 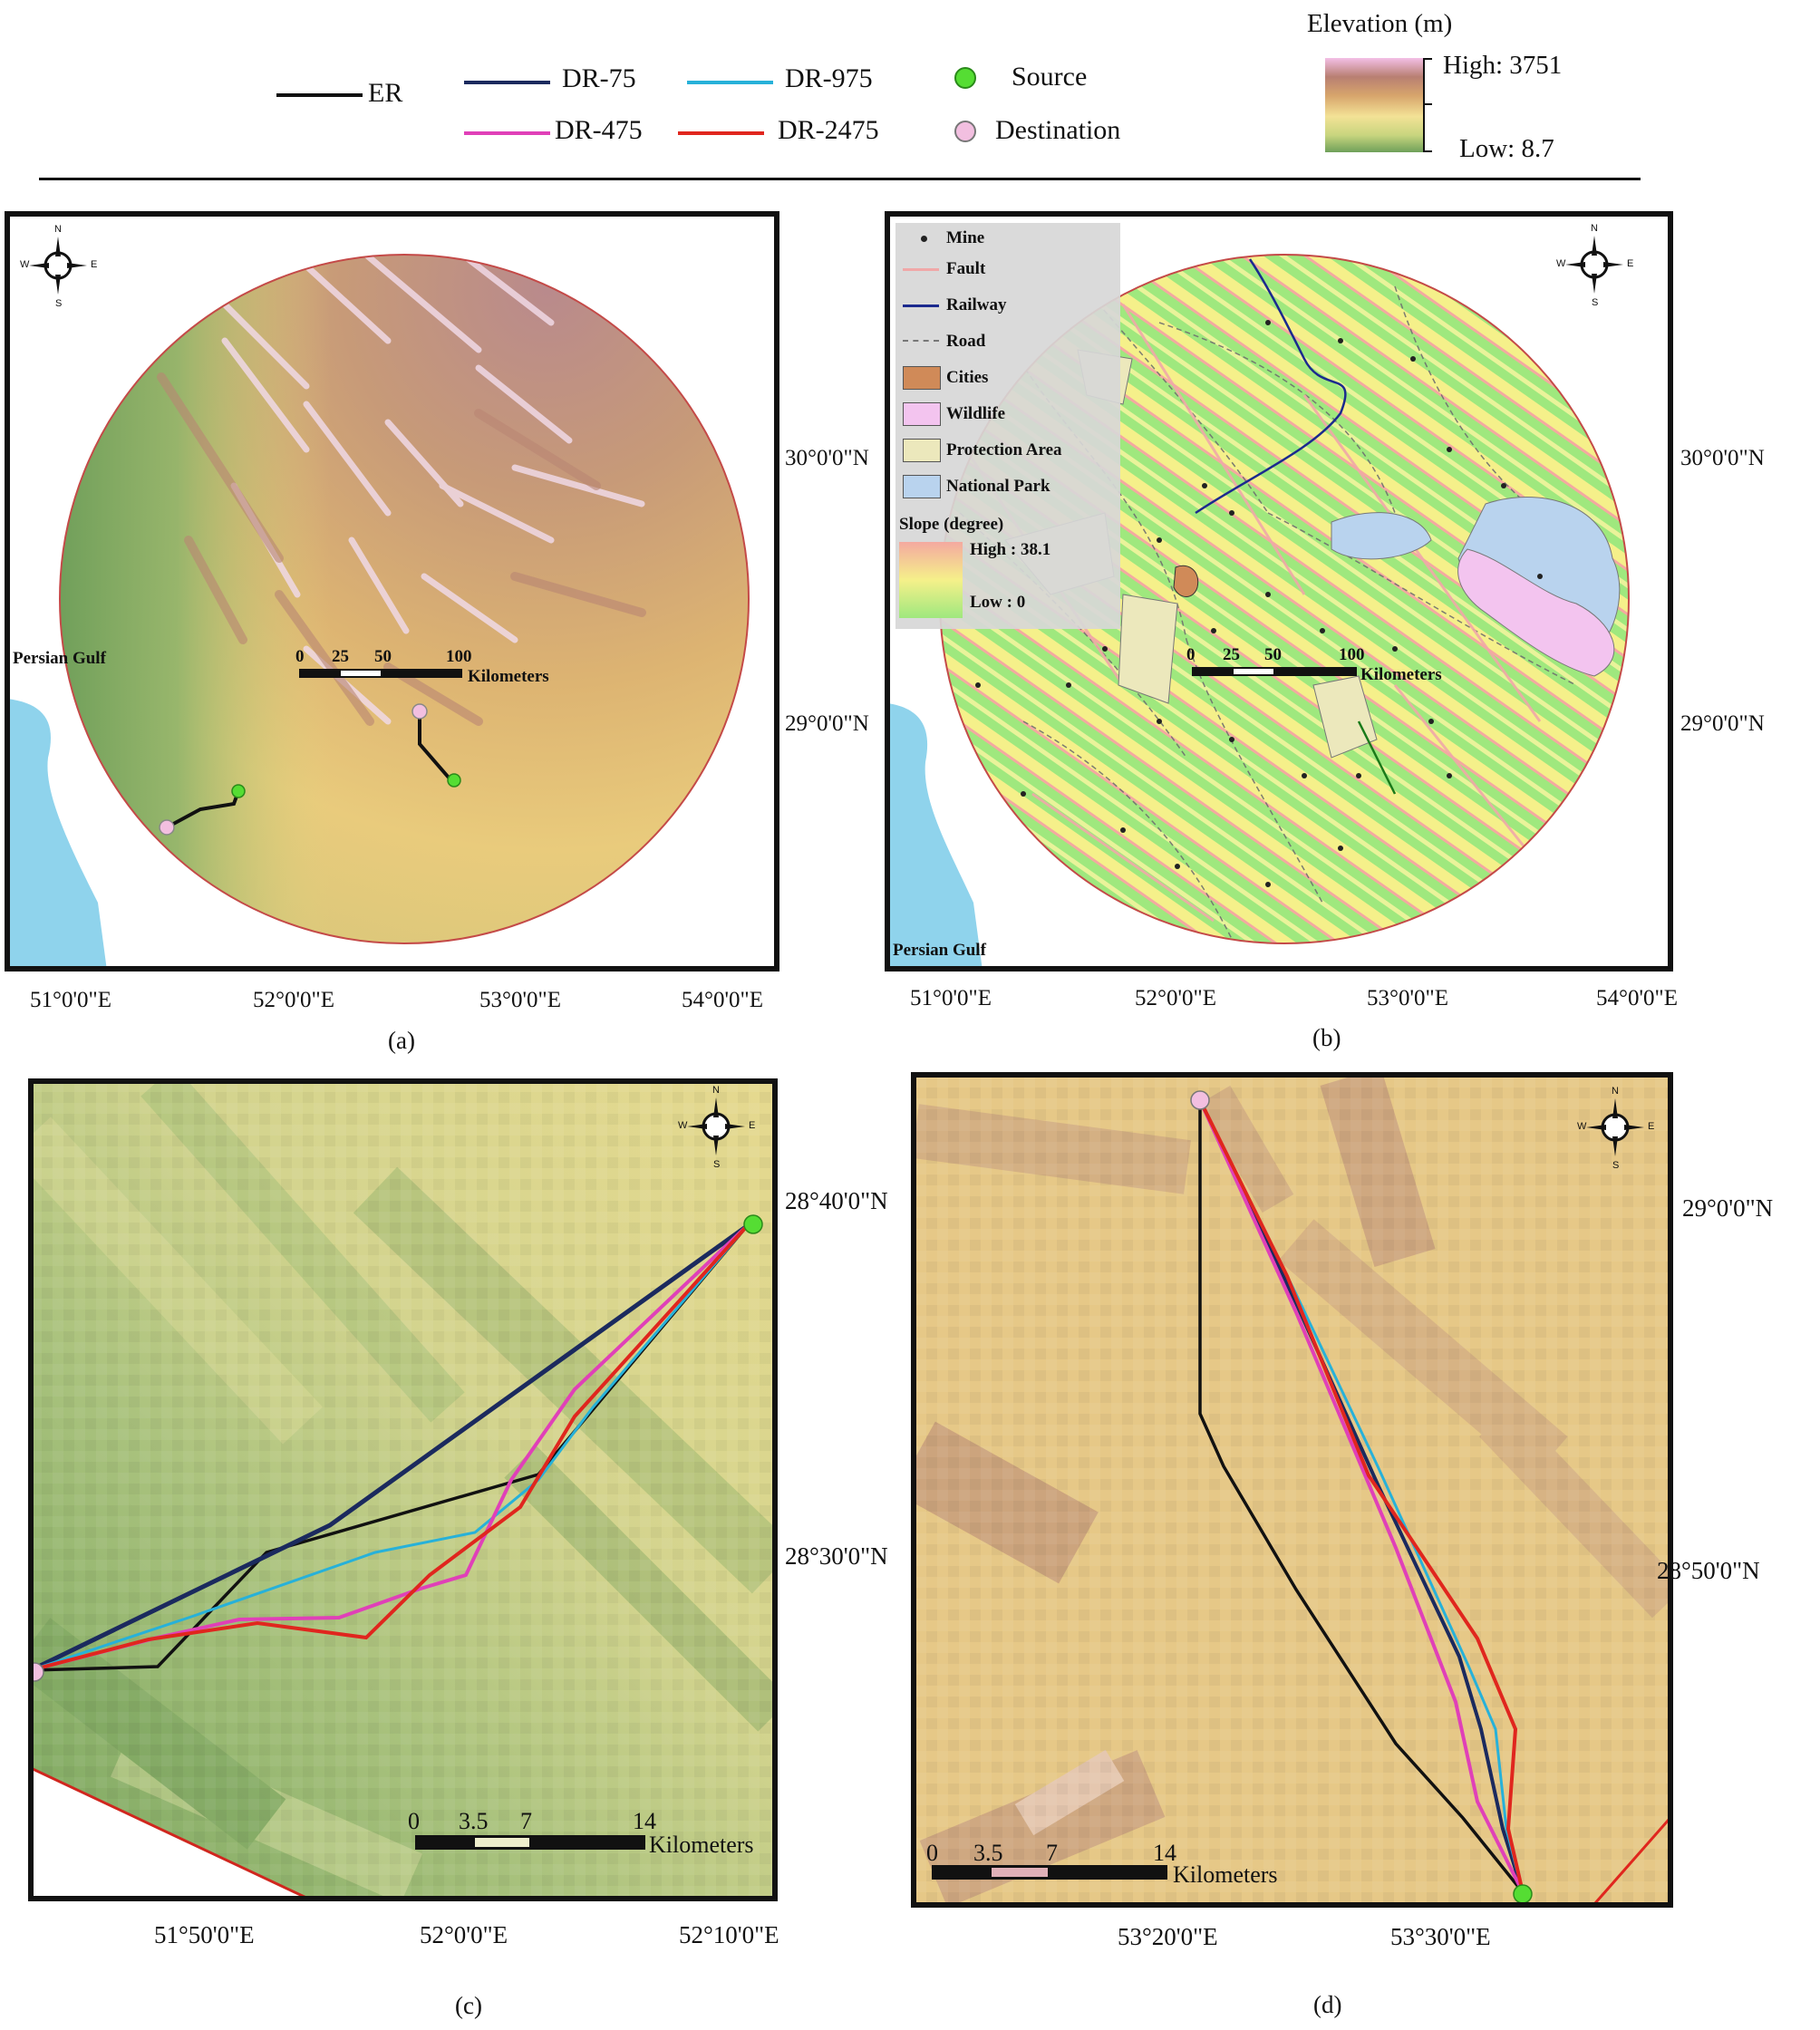 What do you see at coordinates (976, 413) in the screenshot?
I see `legend-item-wildlife: Wildlife` at bounding box center [976, 413].